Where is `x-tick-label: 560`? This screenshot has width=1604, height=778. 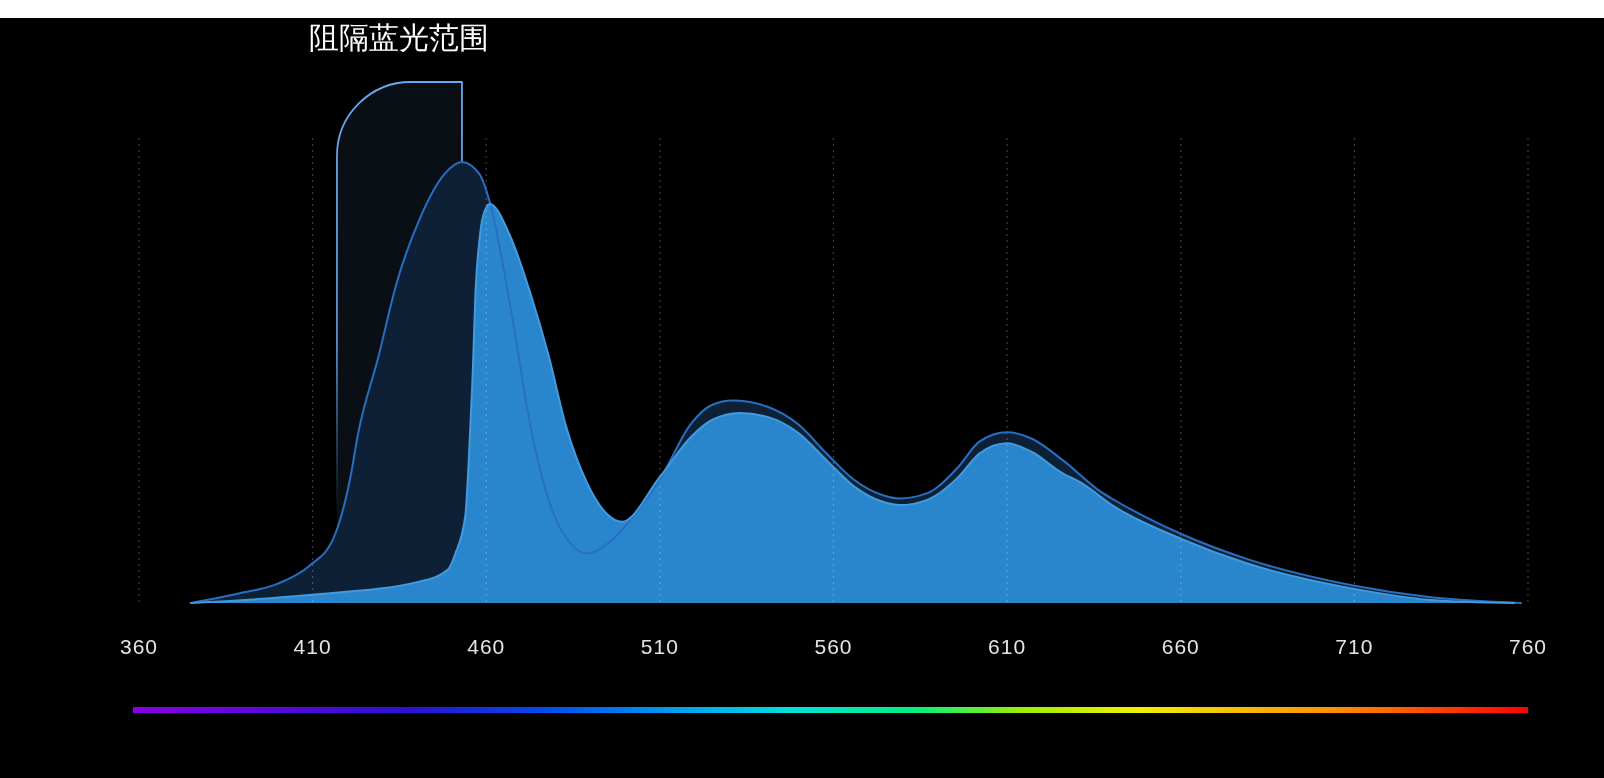
x-tick-label: 560 is located at coordinates (833, 646).